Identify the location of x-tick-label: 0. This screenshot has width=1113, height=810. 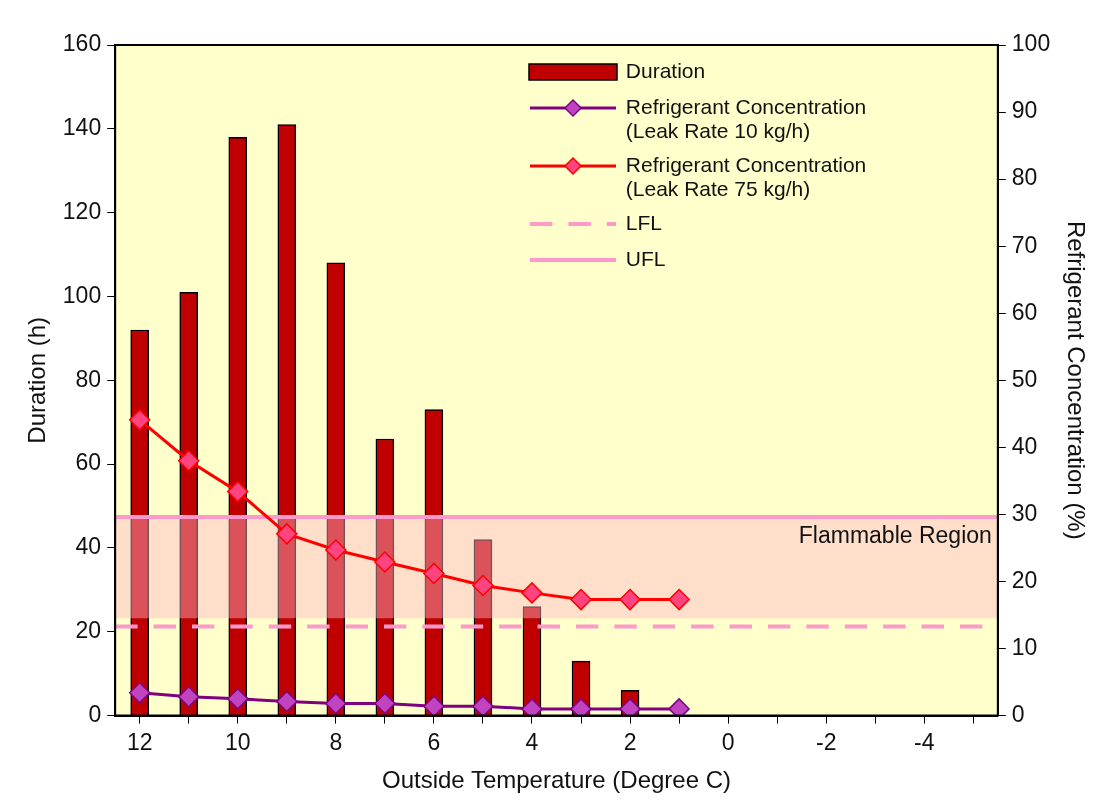
(728, 741).